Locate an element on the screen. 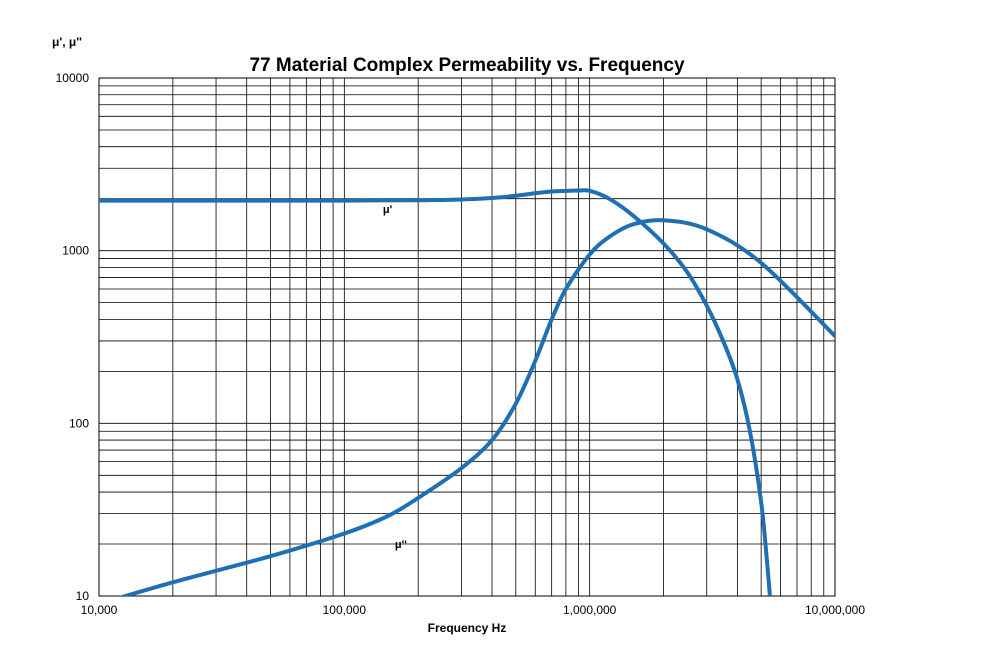 Image resolution: width=1000 pixels, height=660 pixels. x-axis-title: Frequency Hz is located at coordinates (467, 628).